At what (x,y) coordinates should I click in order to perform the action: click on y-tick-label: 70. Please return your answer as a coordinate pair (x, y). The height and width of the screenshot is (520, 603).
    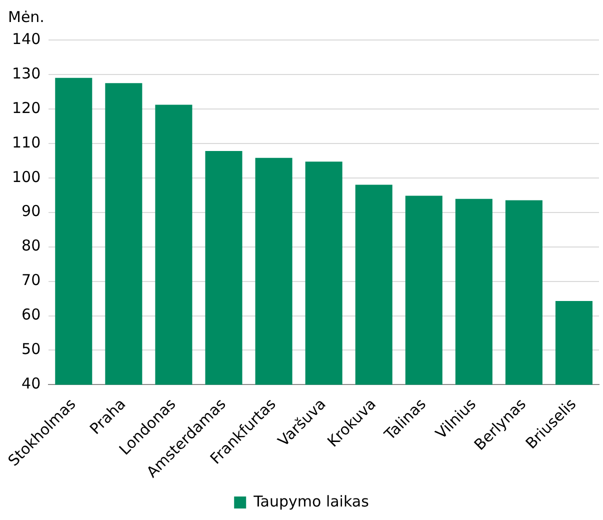
    Looking at the image, I should click on (31, 280).